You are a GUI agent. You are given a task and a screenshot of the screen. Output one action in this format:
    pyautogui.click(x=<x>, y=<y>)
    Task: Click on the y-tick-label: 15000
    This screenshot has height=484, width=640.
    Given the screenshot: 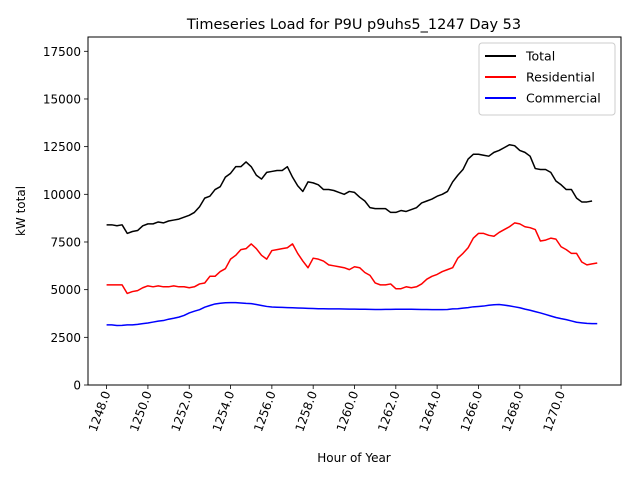 What is the action you would take?
    pyautogui.click(x=62, y=99)
    